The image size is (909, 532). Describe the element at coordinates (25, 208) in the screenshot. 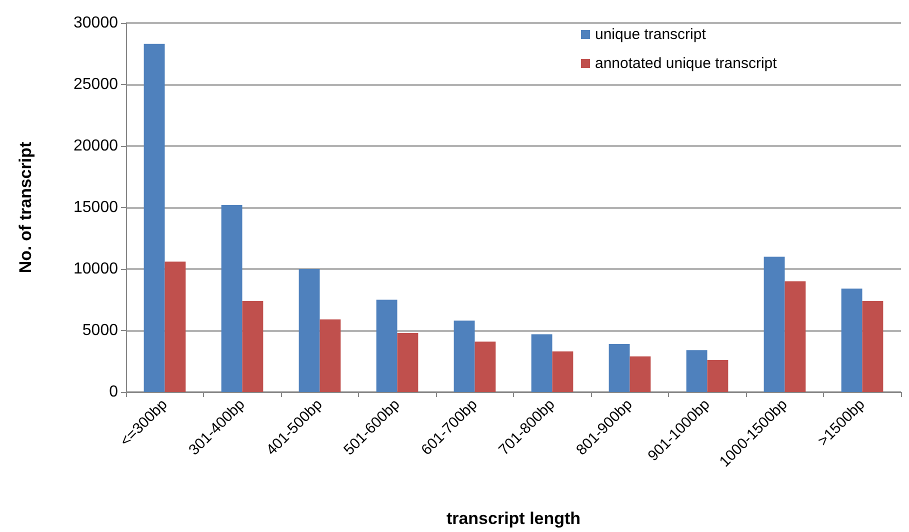

I see `y-axis-title: No. of transcript` at that location.